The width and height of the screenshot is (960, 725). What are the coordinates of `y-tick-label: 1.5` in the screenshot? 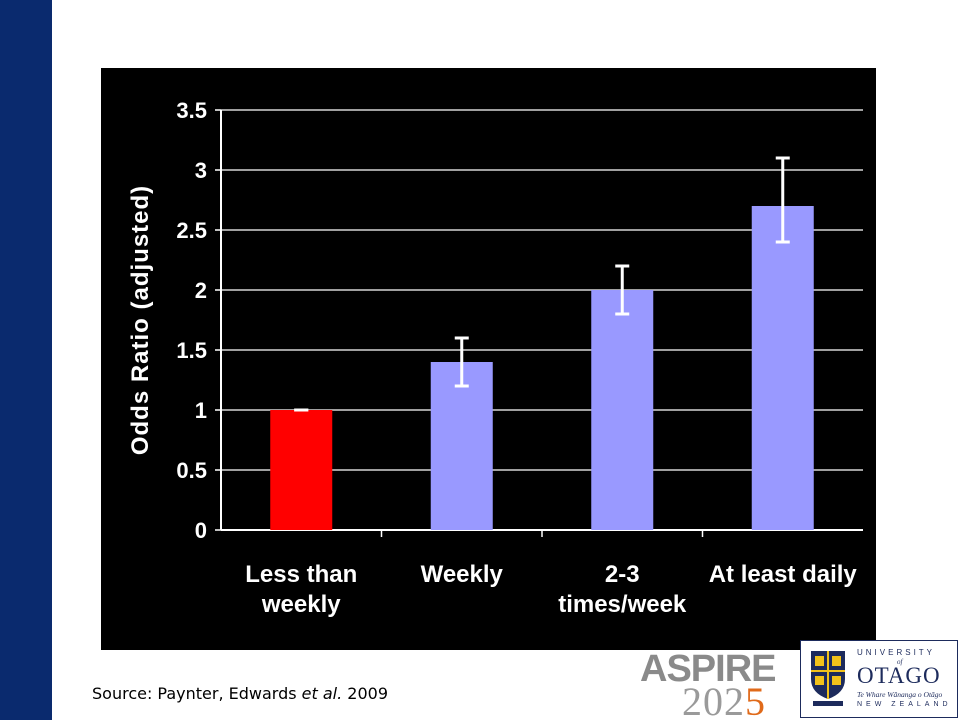 It's located at (191, 350).